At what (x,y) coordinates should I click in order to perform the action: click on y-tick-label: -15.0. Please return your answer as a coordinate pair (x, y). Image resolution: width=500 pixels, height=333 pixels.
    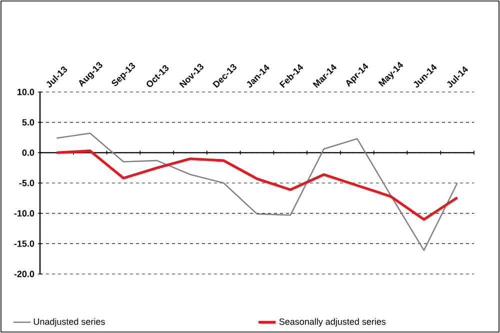
    Looking at the image, I should click on (24, 243).